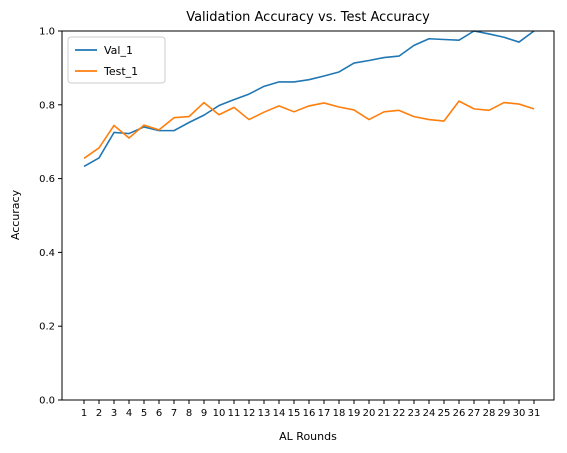  Describe the element at coordinates (429, 413) in the screenshot. I see `x-tick-label: 24` at that location.